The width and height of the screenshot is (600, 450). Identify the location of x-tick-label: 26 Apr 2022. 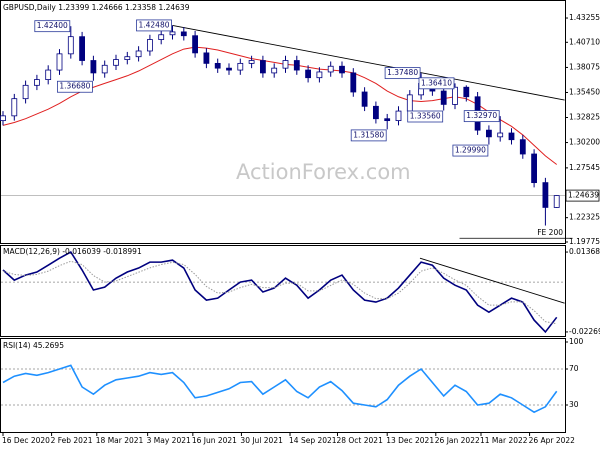
(552, 440).